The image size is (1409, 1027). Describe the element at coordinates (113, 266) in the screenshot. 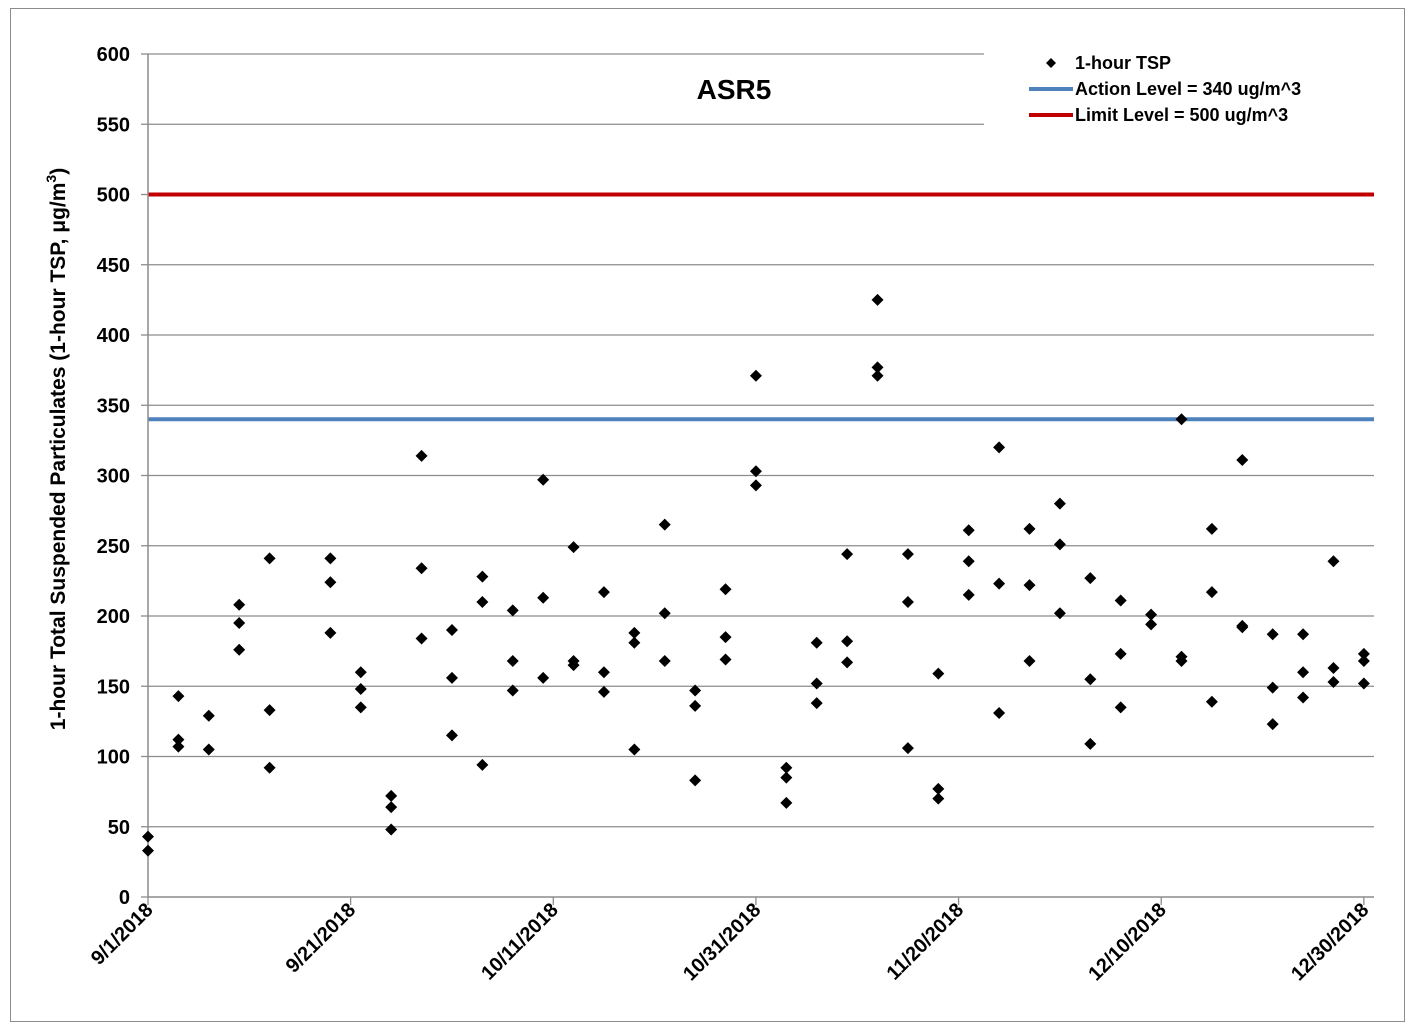

I see `y-tick-label: 450` at that location.